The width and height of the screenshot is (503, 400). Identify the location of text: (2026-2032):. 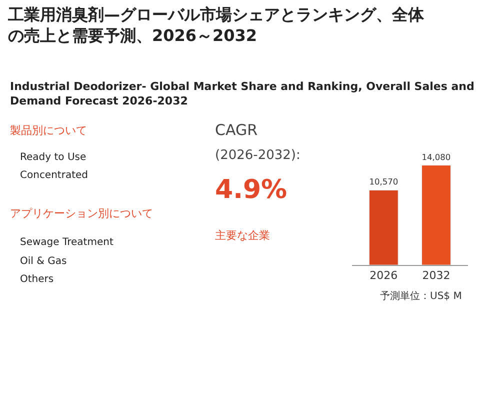
(257, 155).